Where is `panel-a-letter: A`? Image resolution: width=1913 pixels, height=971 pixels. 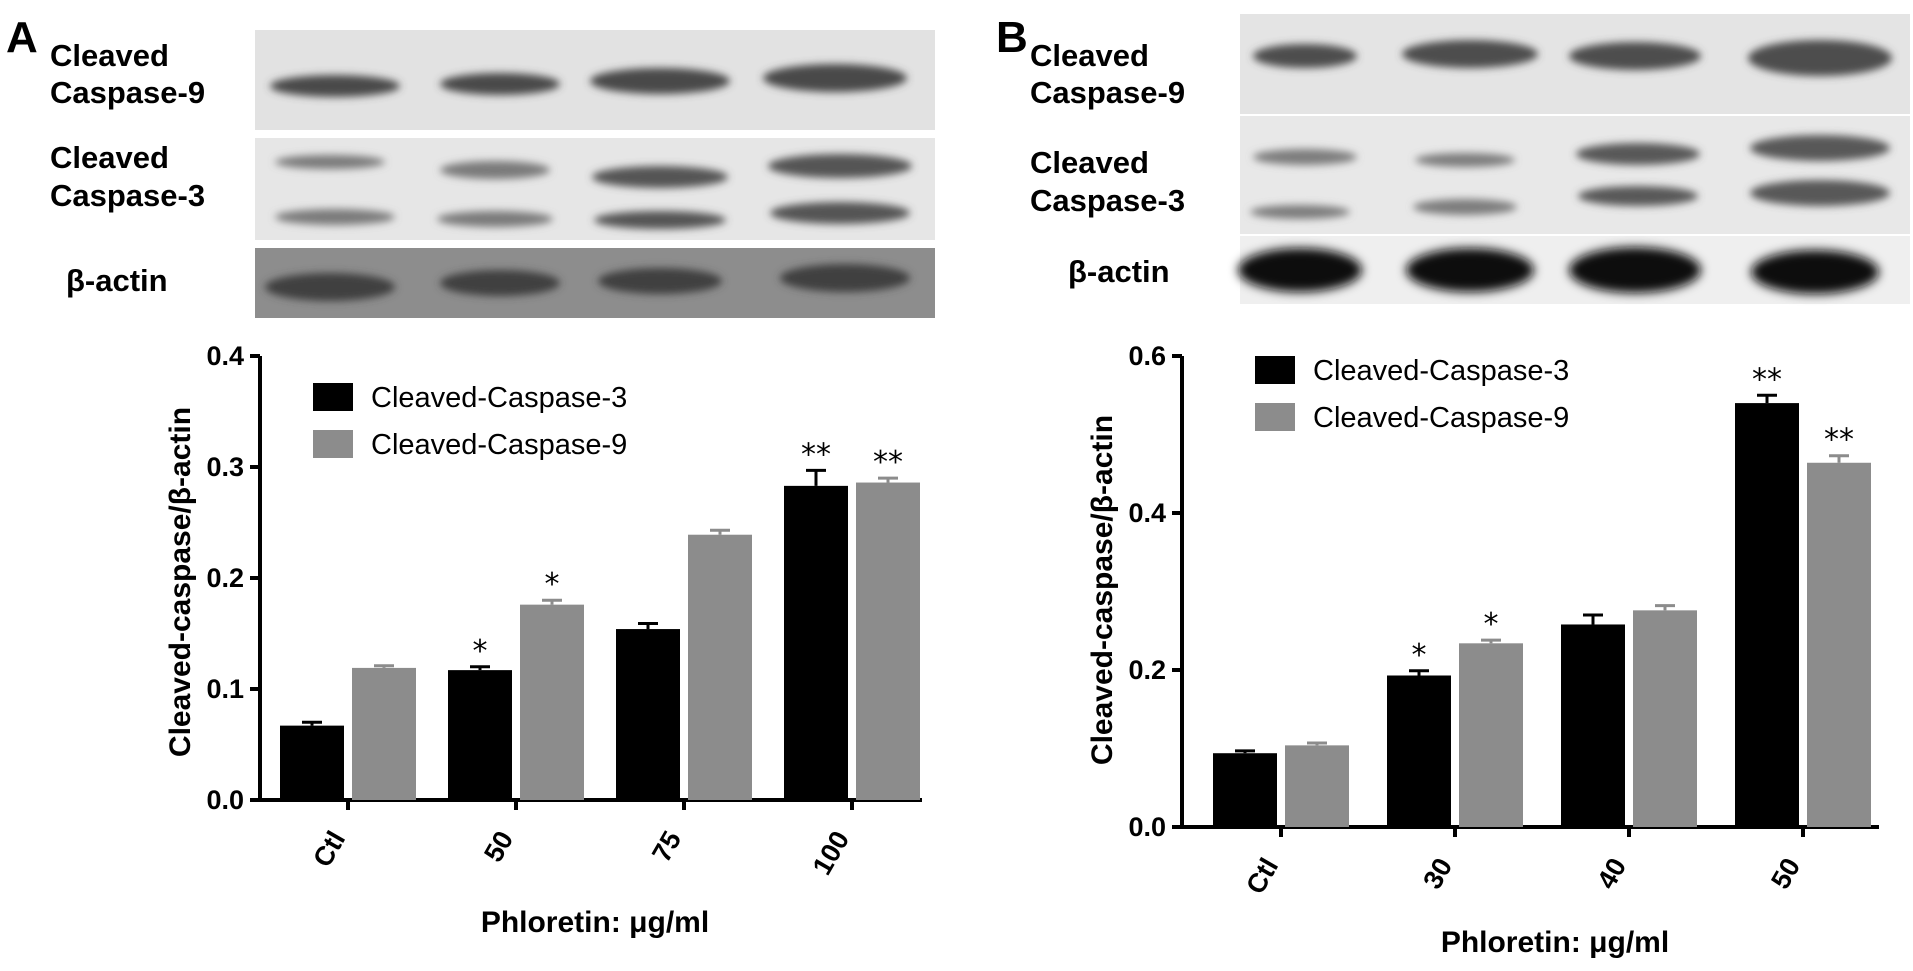 panel-a-letter: A is located at coordinates (22, 37).